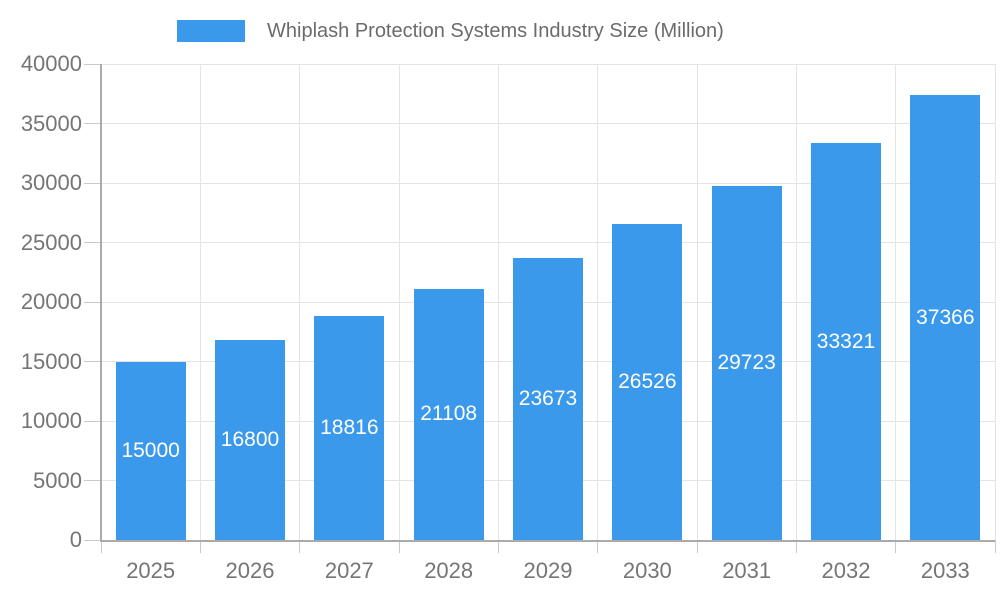  I want to click on y-tick-label: 30000, so click(51, 182).